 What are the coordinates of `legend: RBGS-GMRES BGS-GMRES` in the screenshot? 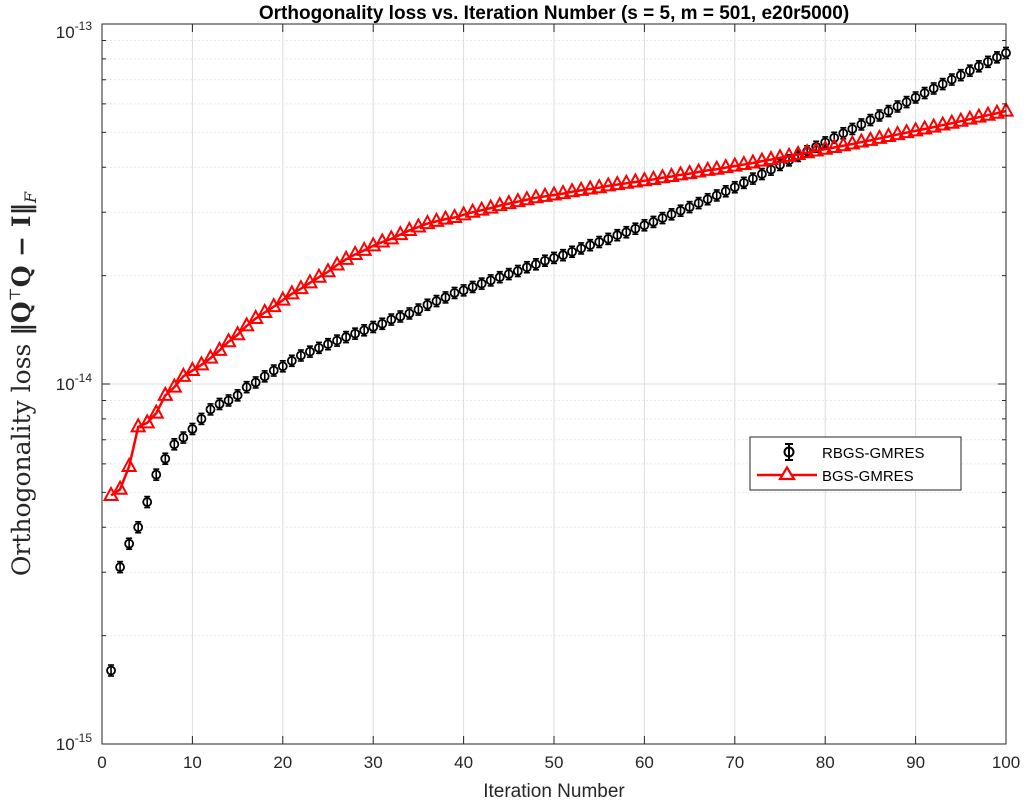 It's located at (855, 463).